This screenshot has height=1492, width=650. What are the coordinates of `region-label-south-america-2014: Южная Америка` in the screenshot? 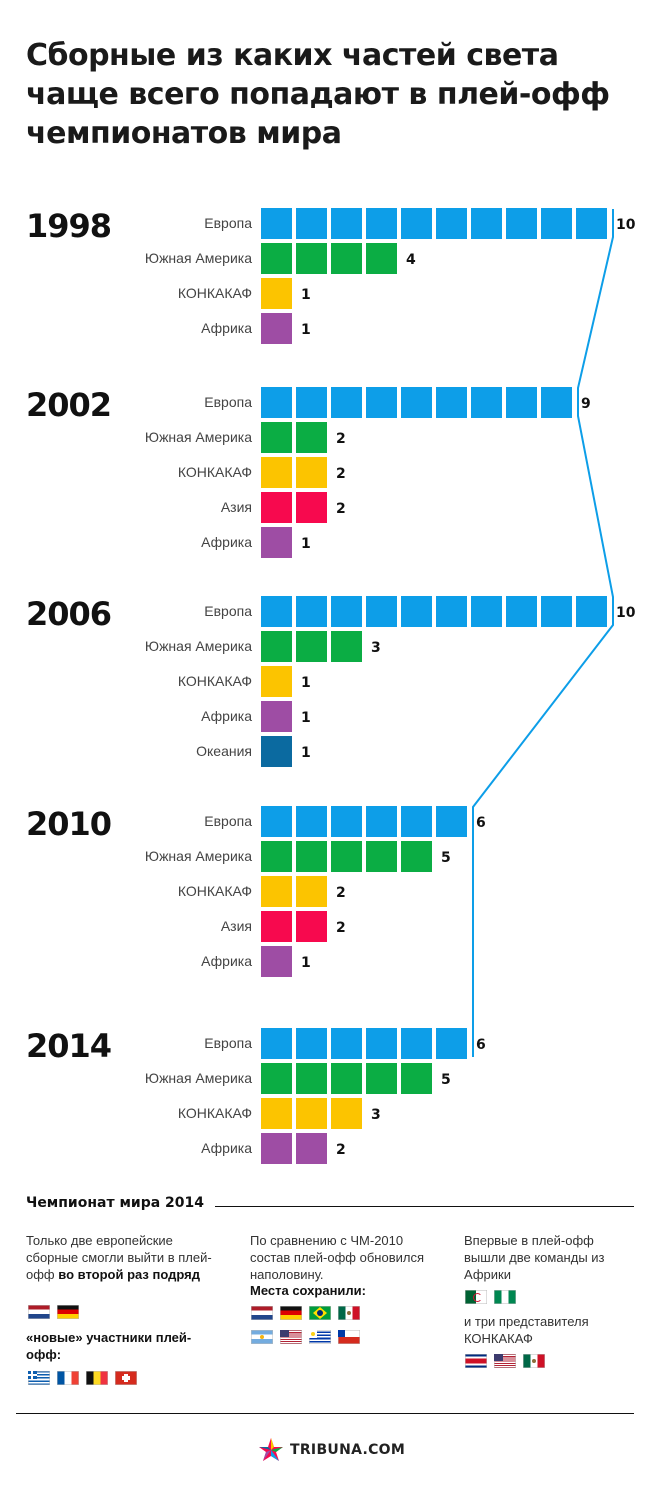 It's located at (198, 1078).